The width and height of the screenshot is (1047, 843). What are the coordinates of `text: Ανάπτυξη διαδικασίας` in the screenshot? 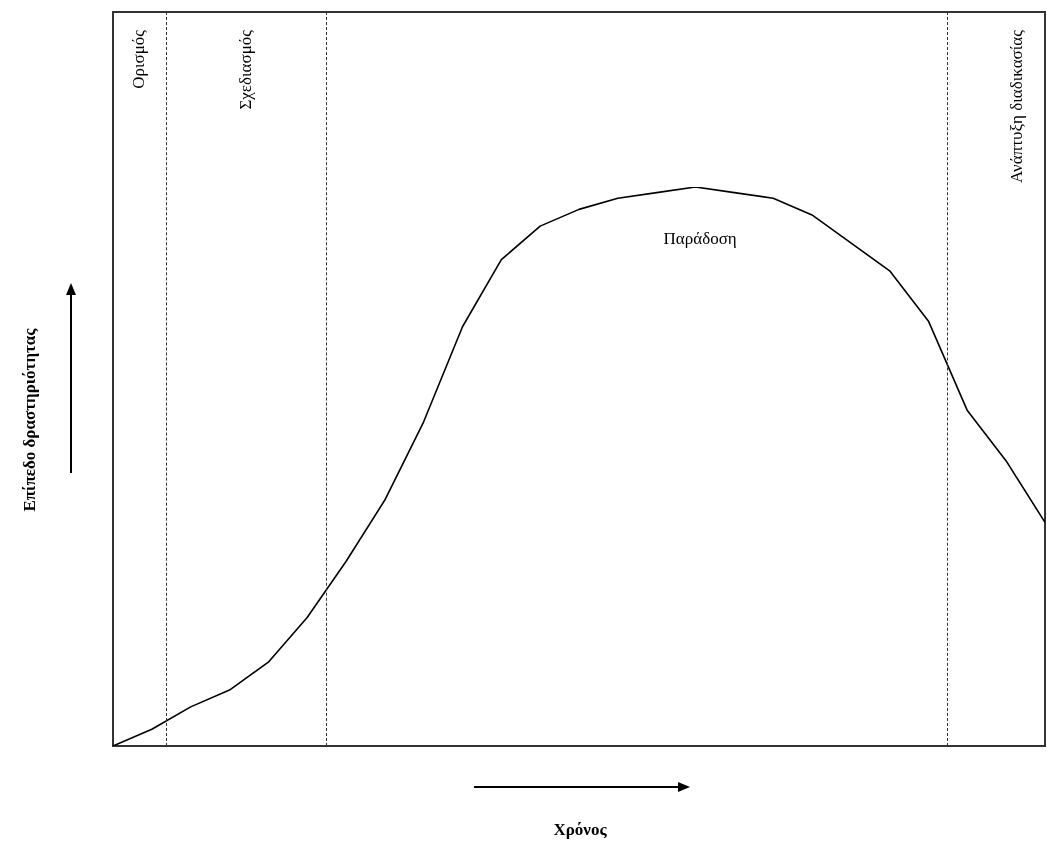 It's located at (1016, 106).